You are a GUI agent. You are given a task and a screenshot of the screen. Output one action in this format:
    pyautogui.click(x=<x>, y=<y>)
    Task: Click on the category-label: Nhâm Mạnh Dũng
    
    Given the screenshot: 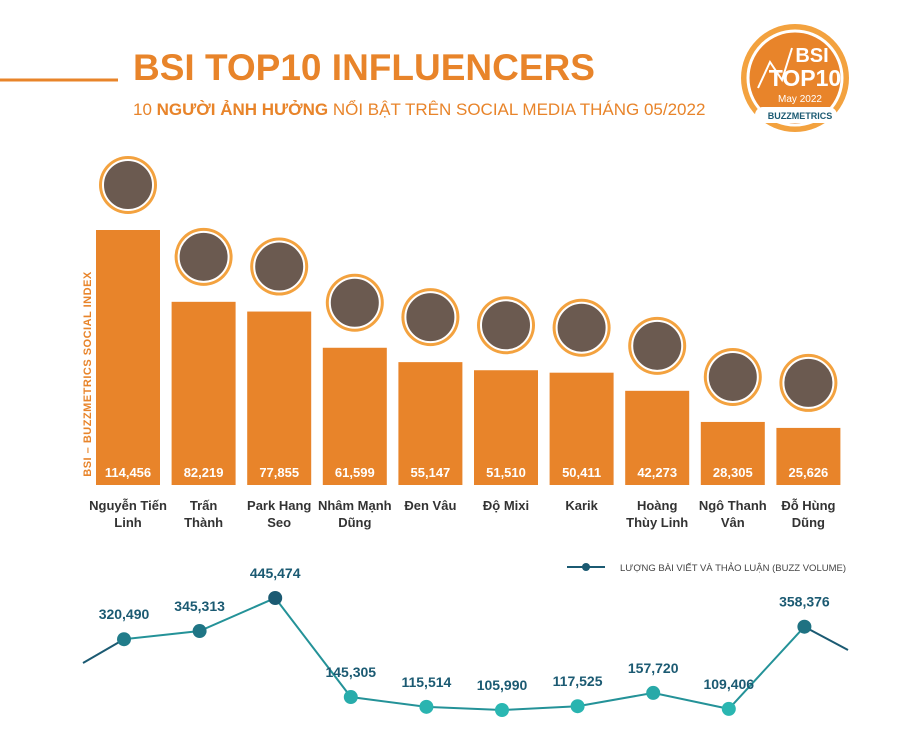 What is the action you would take?
    pyautogui.click(x=355, y=514)
    